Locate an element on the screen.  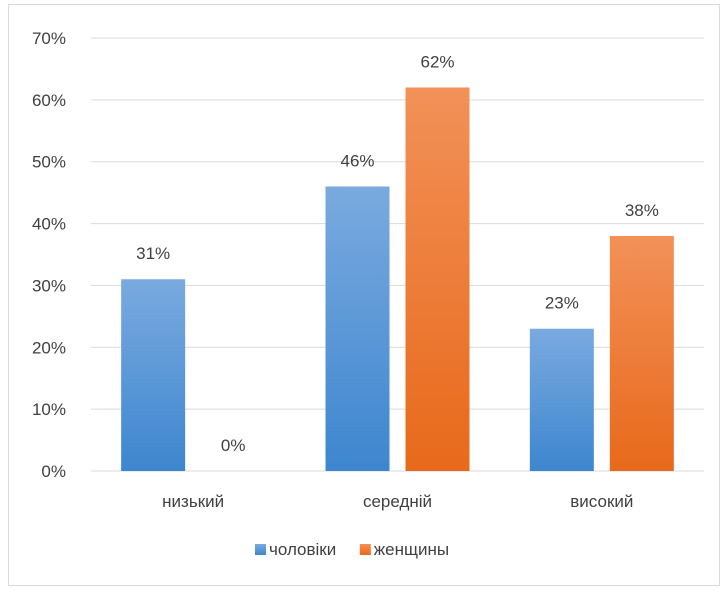
x-tick-label: середній is located at coordinates (397, 501).